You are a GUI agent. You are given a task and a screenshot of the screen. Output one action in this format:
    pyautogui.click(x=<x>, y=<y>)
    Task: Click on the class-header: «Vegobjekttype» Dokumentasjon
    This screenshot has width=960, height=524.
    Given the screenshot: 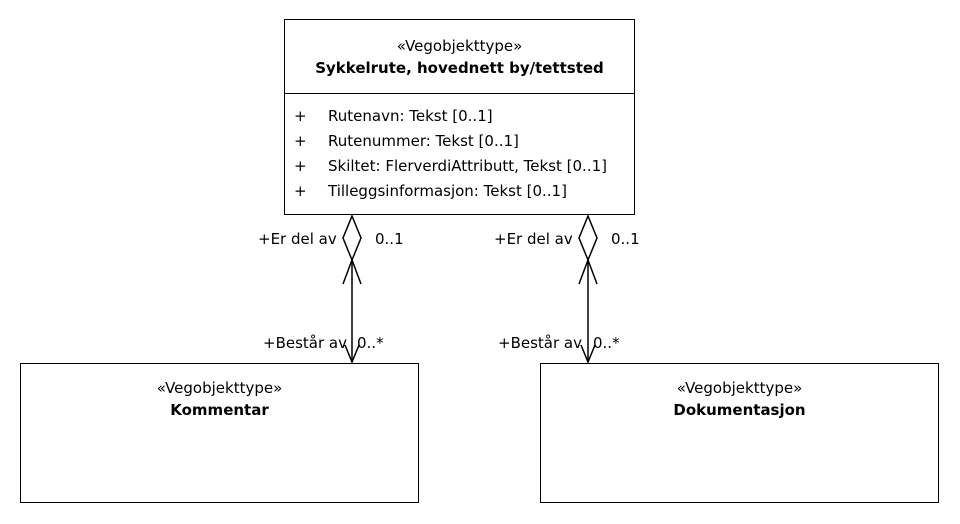 What is the action you would take?
    pyautogui.click(x=739, y=399)
    